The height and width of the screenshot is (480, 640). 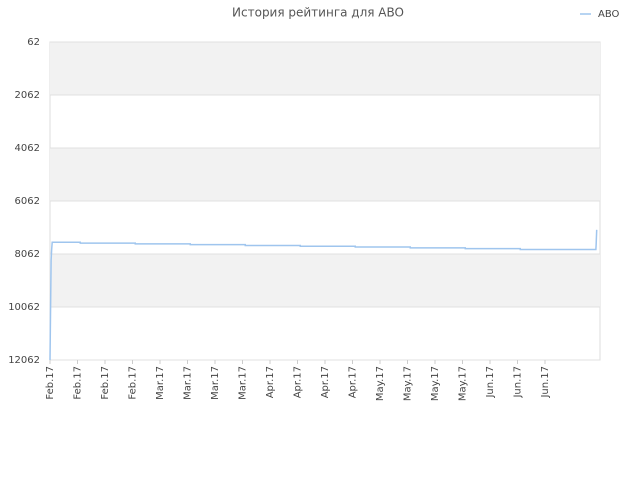 What do you see at coordinates (27, 148) in the screenshot?
I see `y-tick-label: 4062` at bounding box center [27, 148].